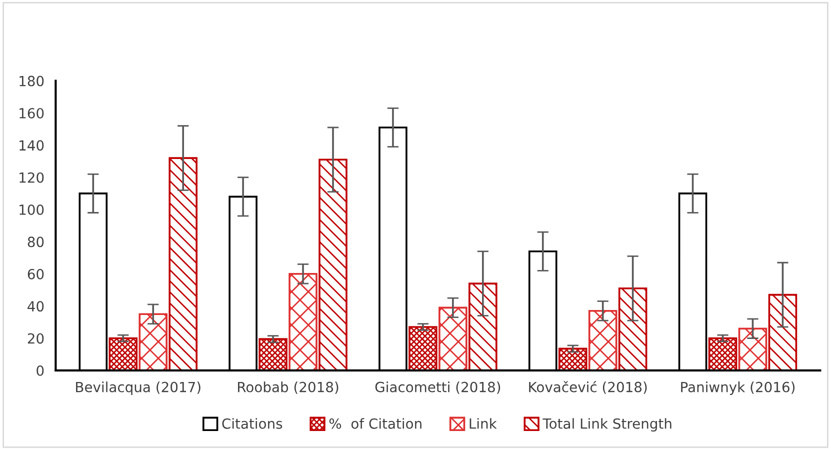 The height and width of the screenshot is (449, 831). I want to click on legend-label: Link, so click(483, 423).